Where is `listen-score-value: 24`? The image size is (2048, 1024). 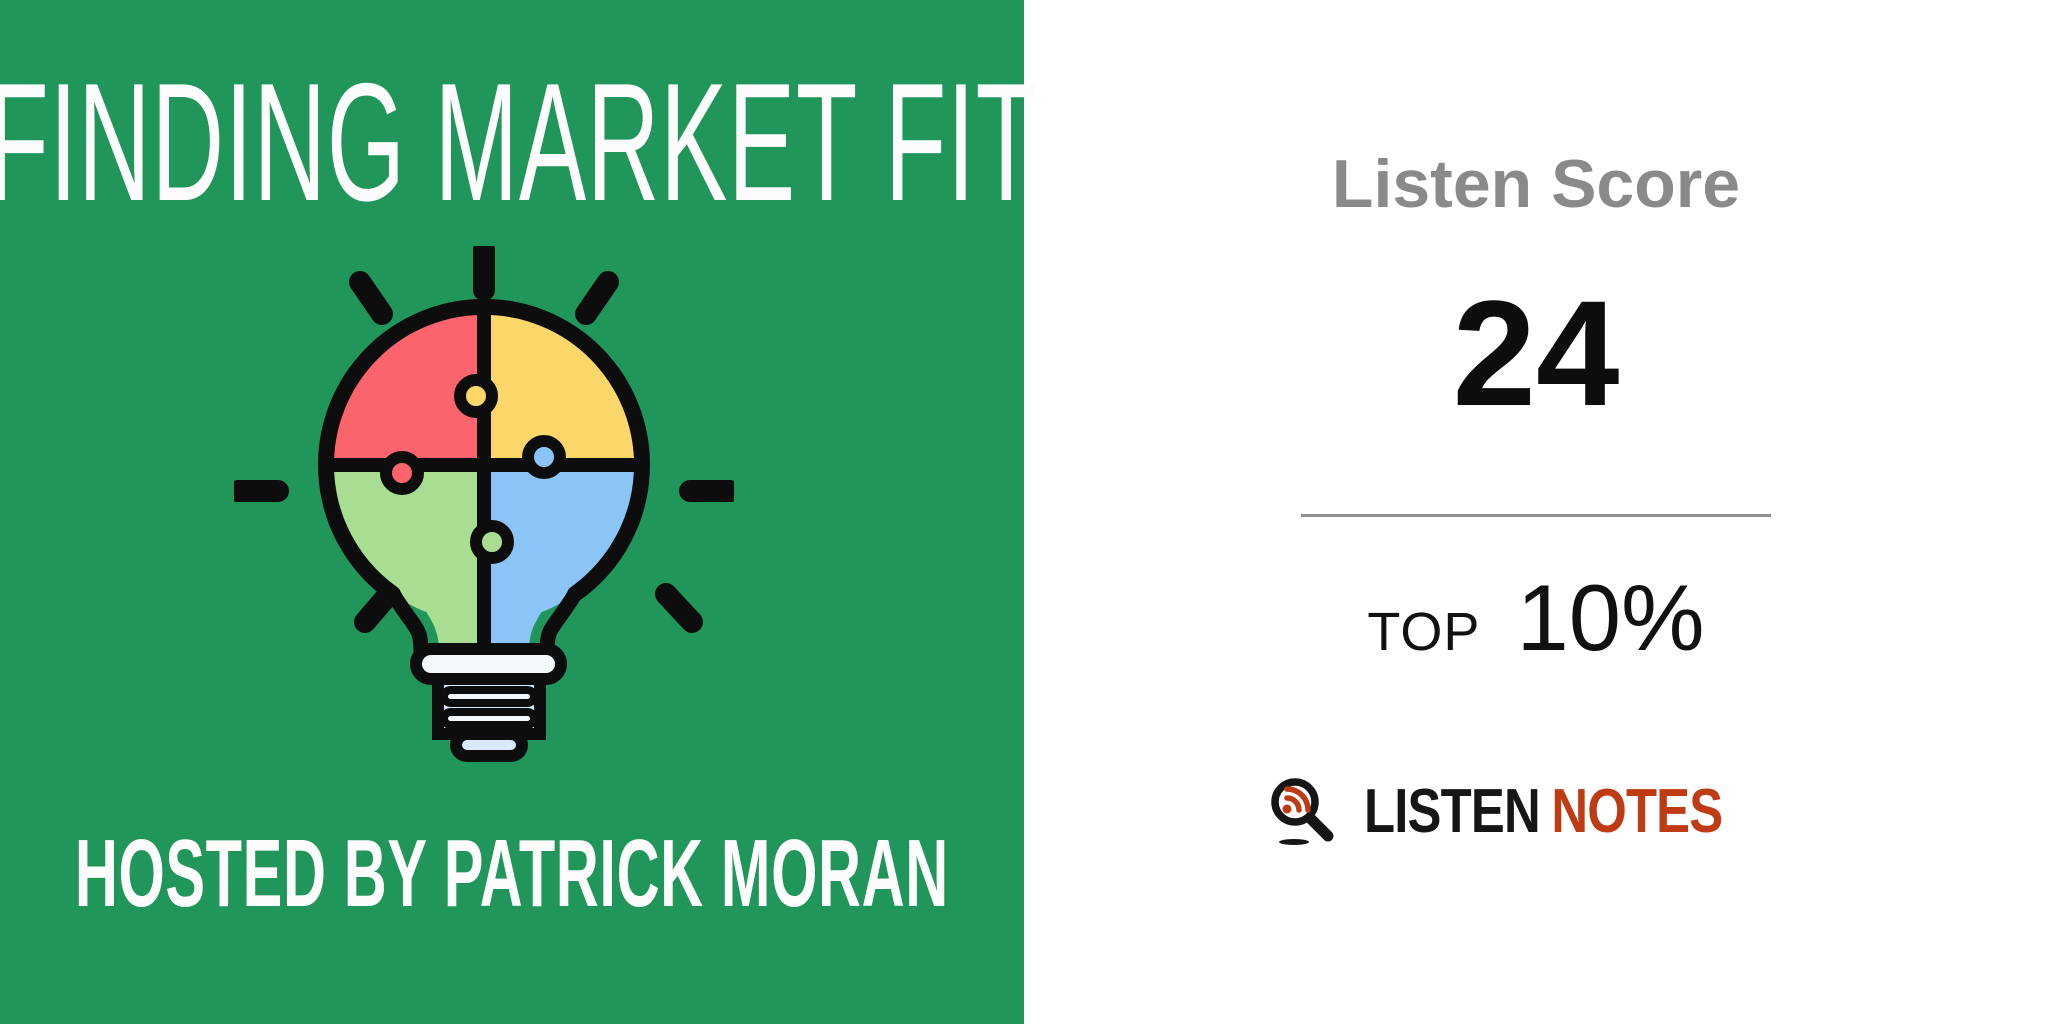
listen-score-value: 24 is located at coordinates (1536, 353).